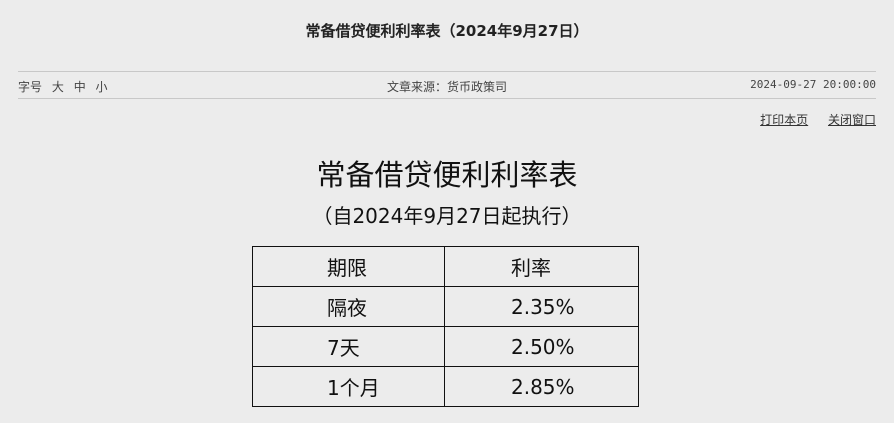  I want to click on font-size-small: 小, so click(101, 87).